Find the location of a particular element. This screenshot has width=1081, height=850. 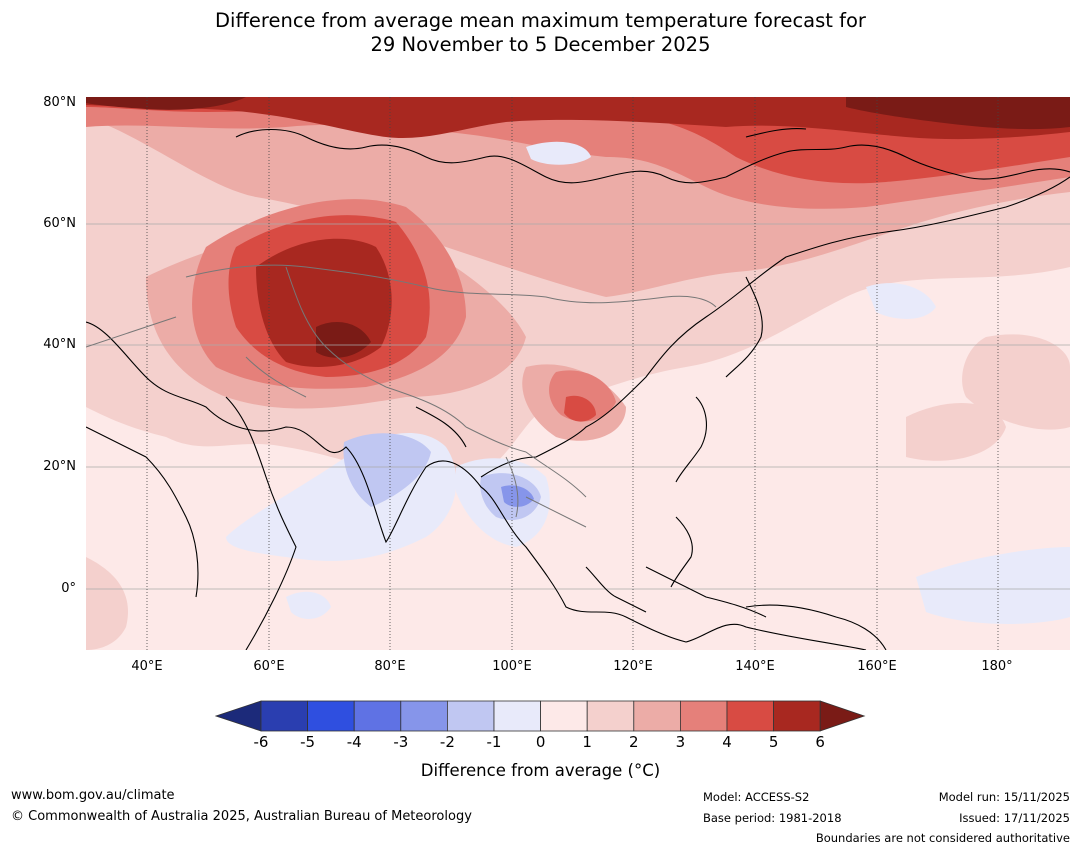

colorbar-title: Difference from average (°C) is located at coordinates (540, 770).